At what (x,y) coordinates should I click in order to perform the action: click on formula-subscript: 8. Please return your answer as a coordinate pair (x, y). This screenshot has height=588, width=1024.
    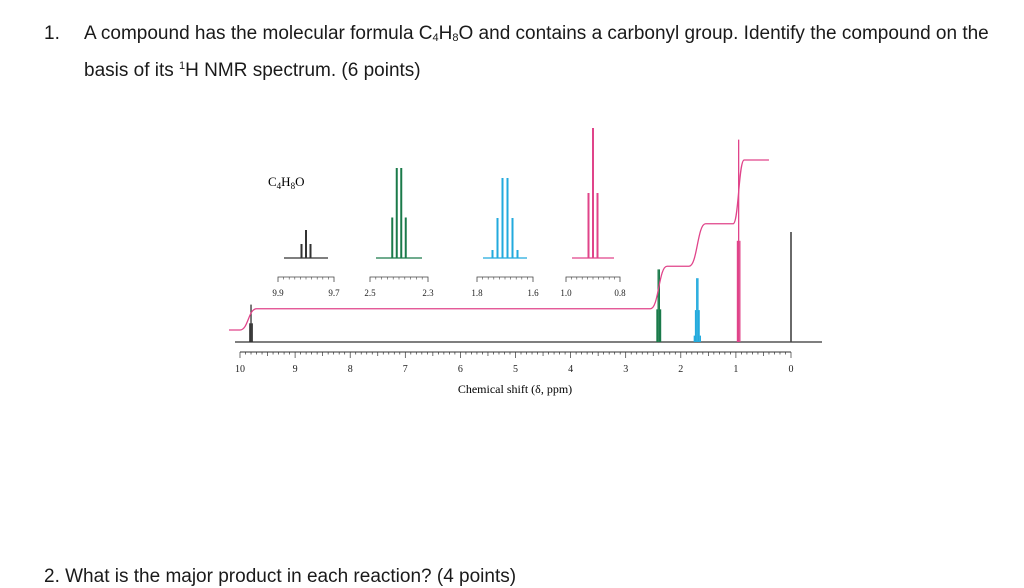
    Looking at the image, I should click on (455, 38).